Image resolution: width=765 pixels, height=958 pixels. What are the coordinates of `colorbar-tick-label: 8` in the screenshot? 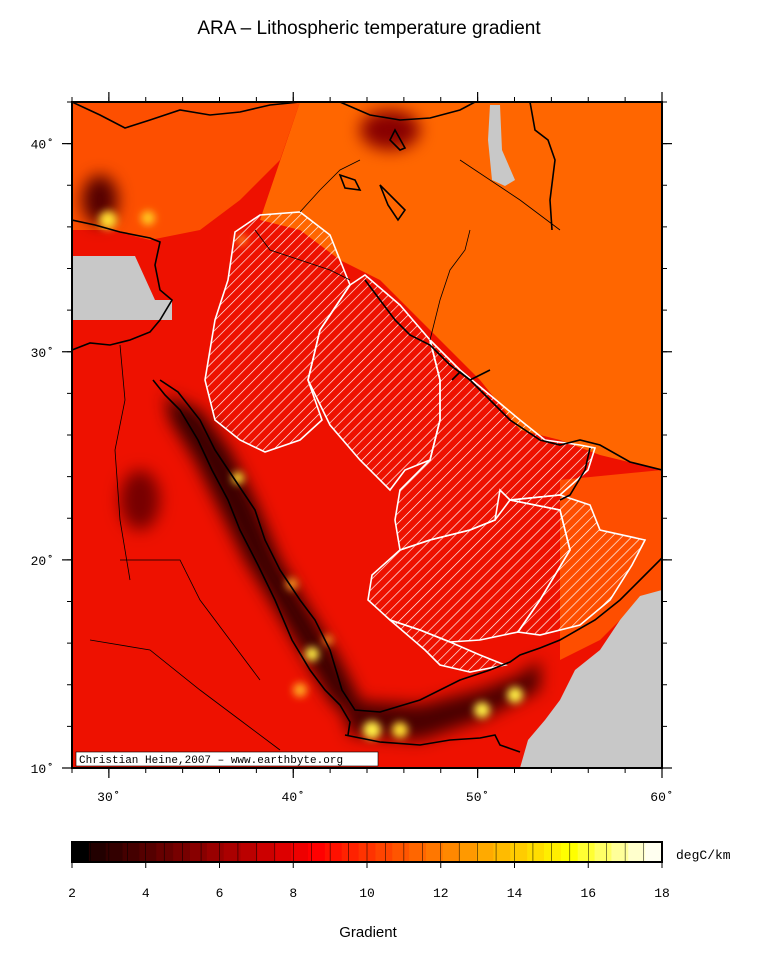 It's located at (293, 893).